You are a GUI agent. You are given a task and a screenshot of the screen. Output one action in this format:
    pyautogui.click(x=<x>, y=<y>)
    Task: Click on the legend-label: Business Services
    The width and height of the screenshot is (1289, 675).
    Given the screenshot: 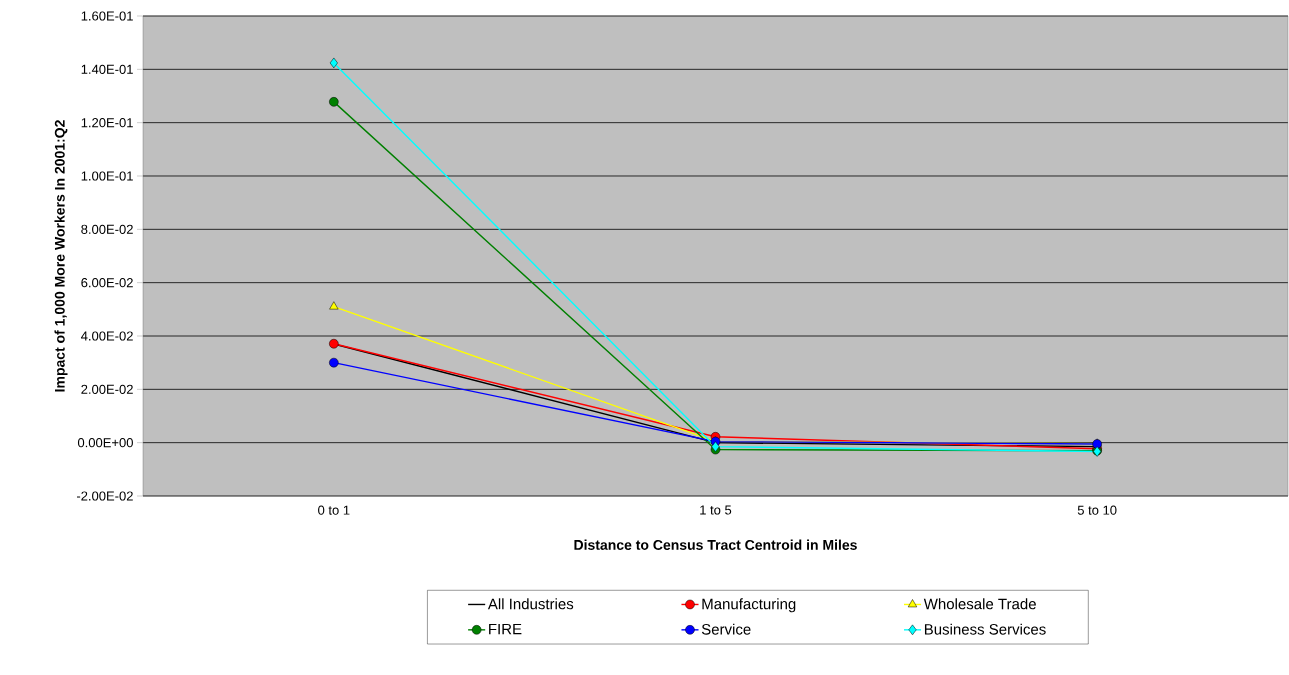 What is the action you would take?
    pyautogui.click(x=985, y=629)
    